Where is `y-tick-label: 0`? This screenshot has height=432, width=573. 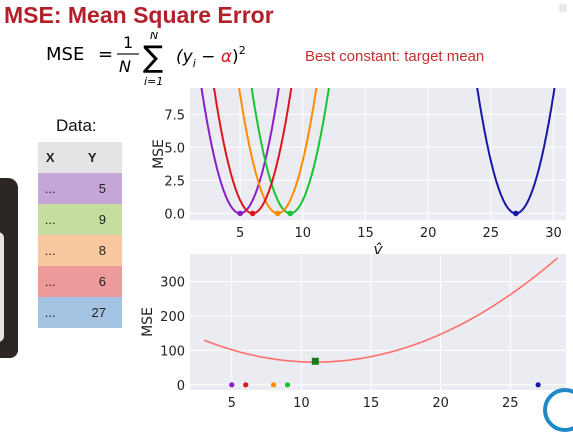 y-tick-label: 0 is located at coordinates (181, 386).